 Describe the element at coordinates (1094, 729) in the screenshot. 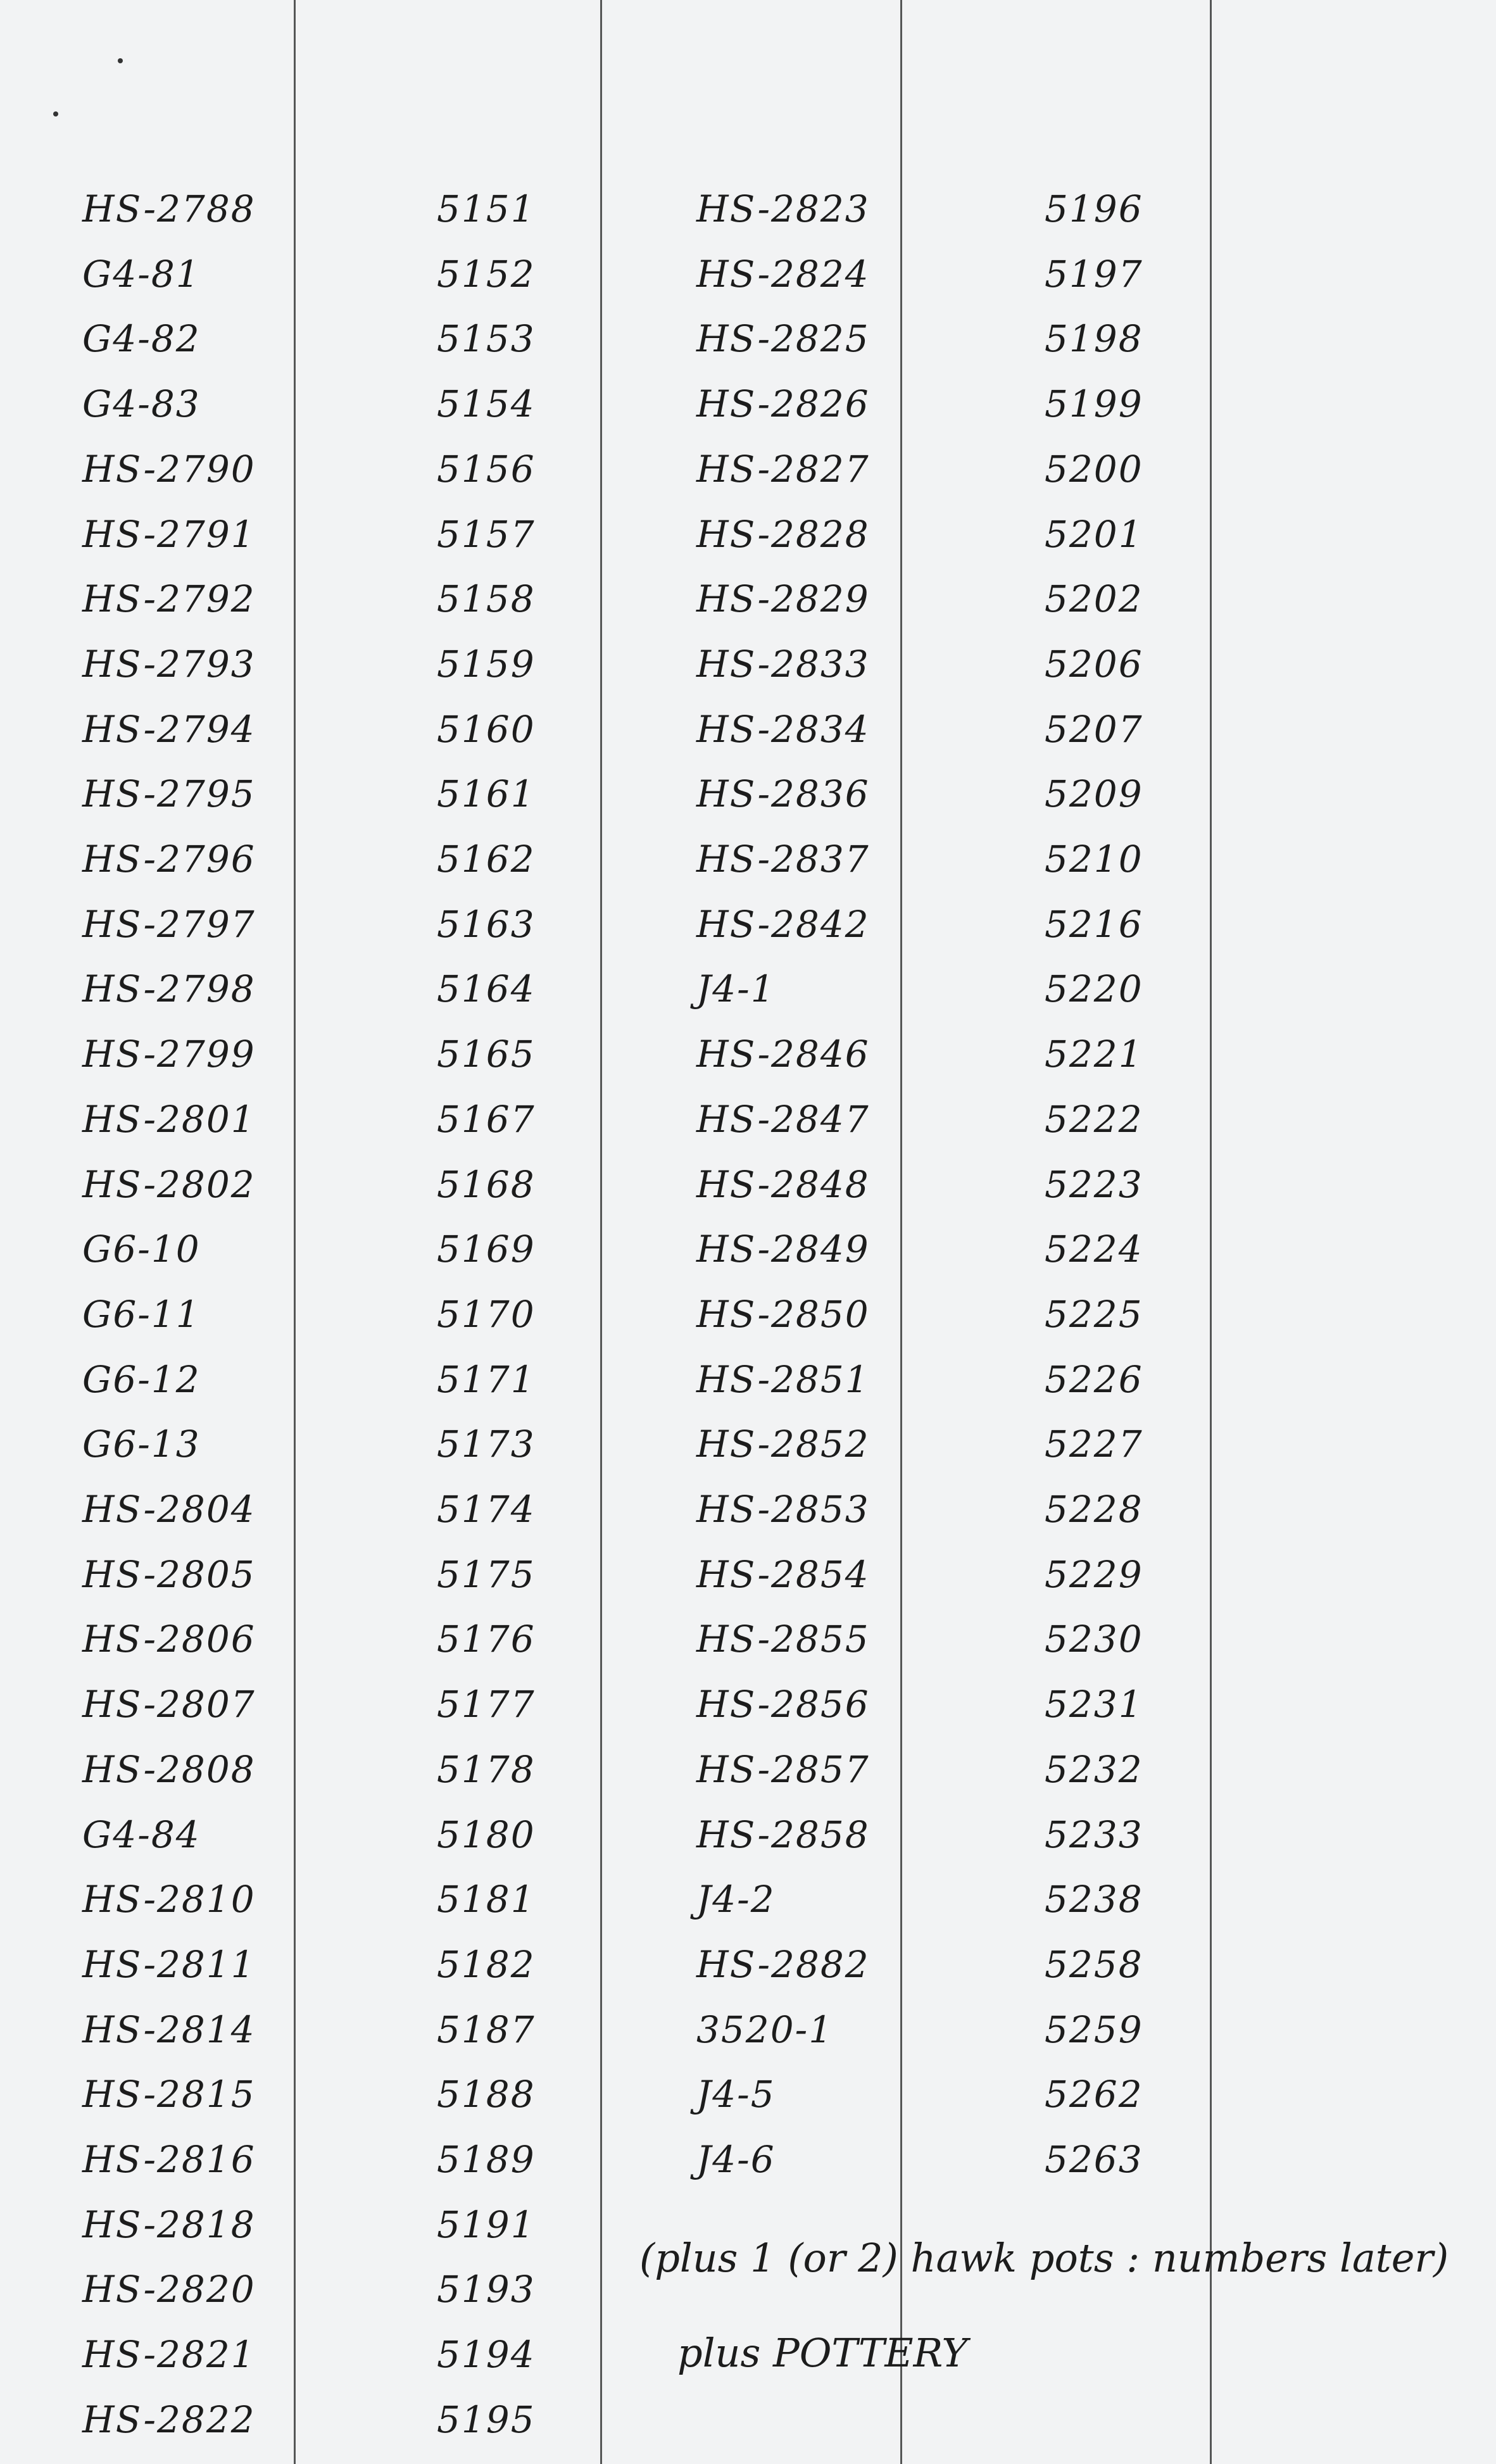

I see `record-number: 5207` at that location.